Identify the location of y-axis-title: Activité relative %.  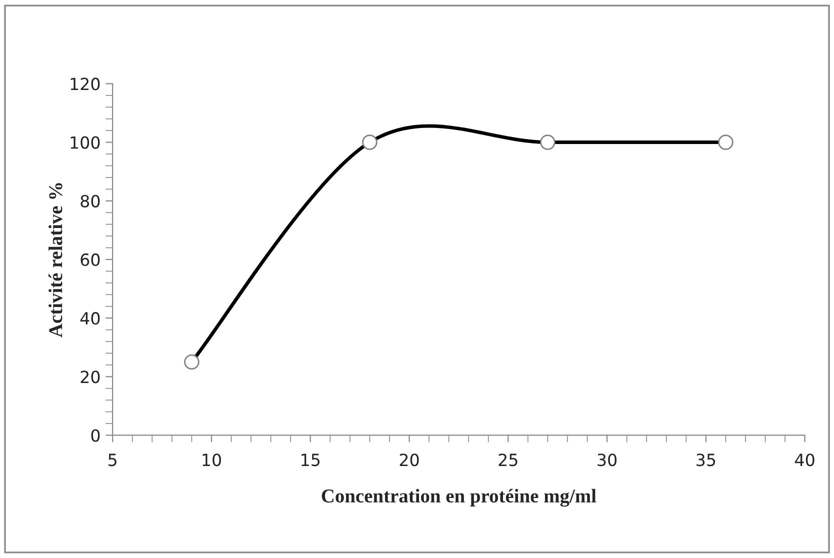
(55, 260).